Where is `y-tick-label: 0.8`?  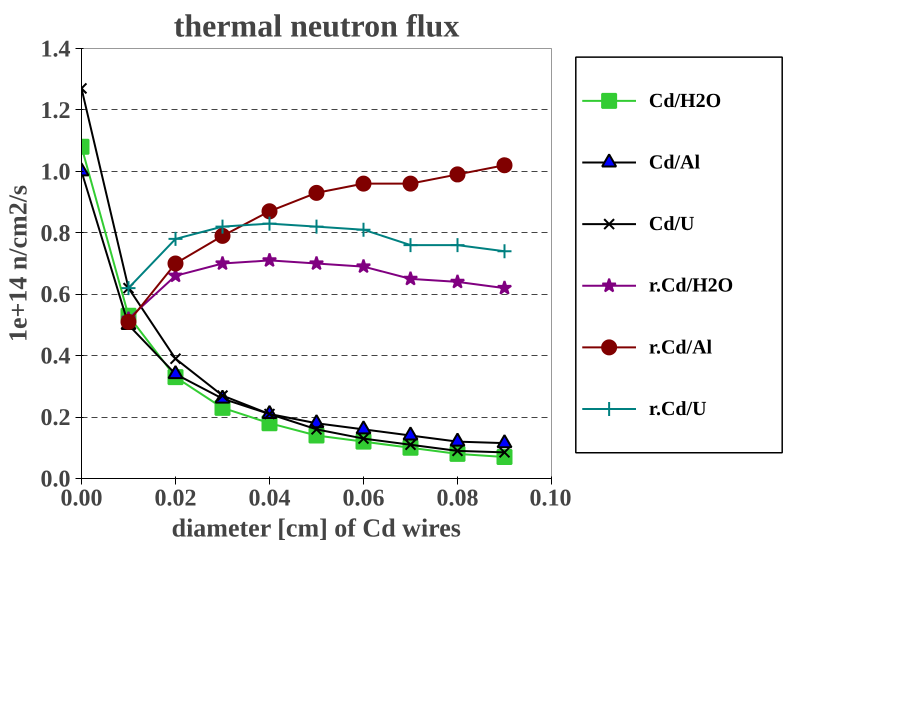
y-tick-label: 0.8 is located at coordinates (55, 233).